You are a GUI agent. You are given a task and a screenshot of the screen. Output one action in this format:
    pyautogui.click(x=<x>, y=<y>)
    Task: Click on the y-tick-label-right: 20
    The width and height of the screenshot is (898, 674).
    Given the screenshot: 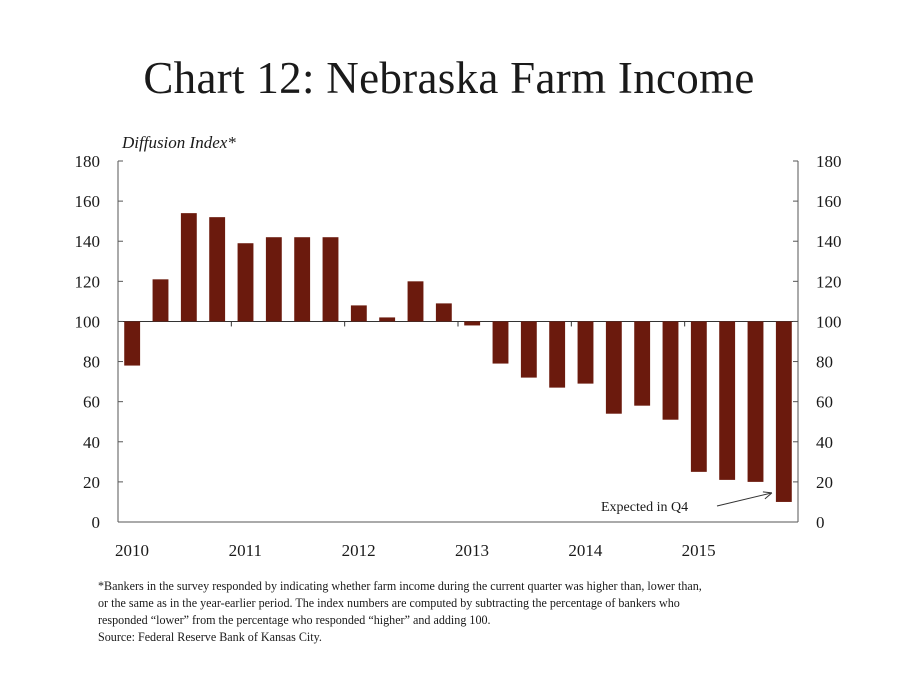 What is the action you would take?
    pyautogui.click(x=824, y=482)
    